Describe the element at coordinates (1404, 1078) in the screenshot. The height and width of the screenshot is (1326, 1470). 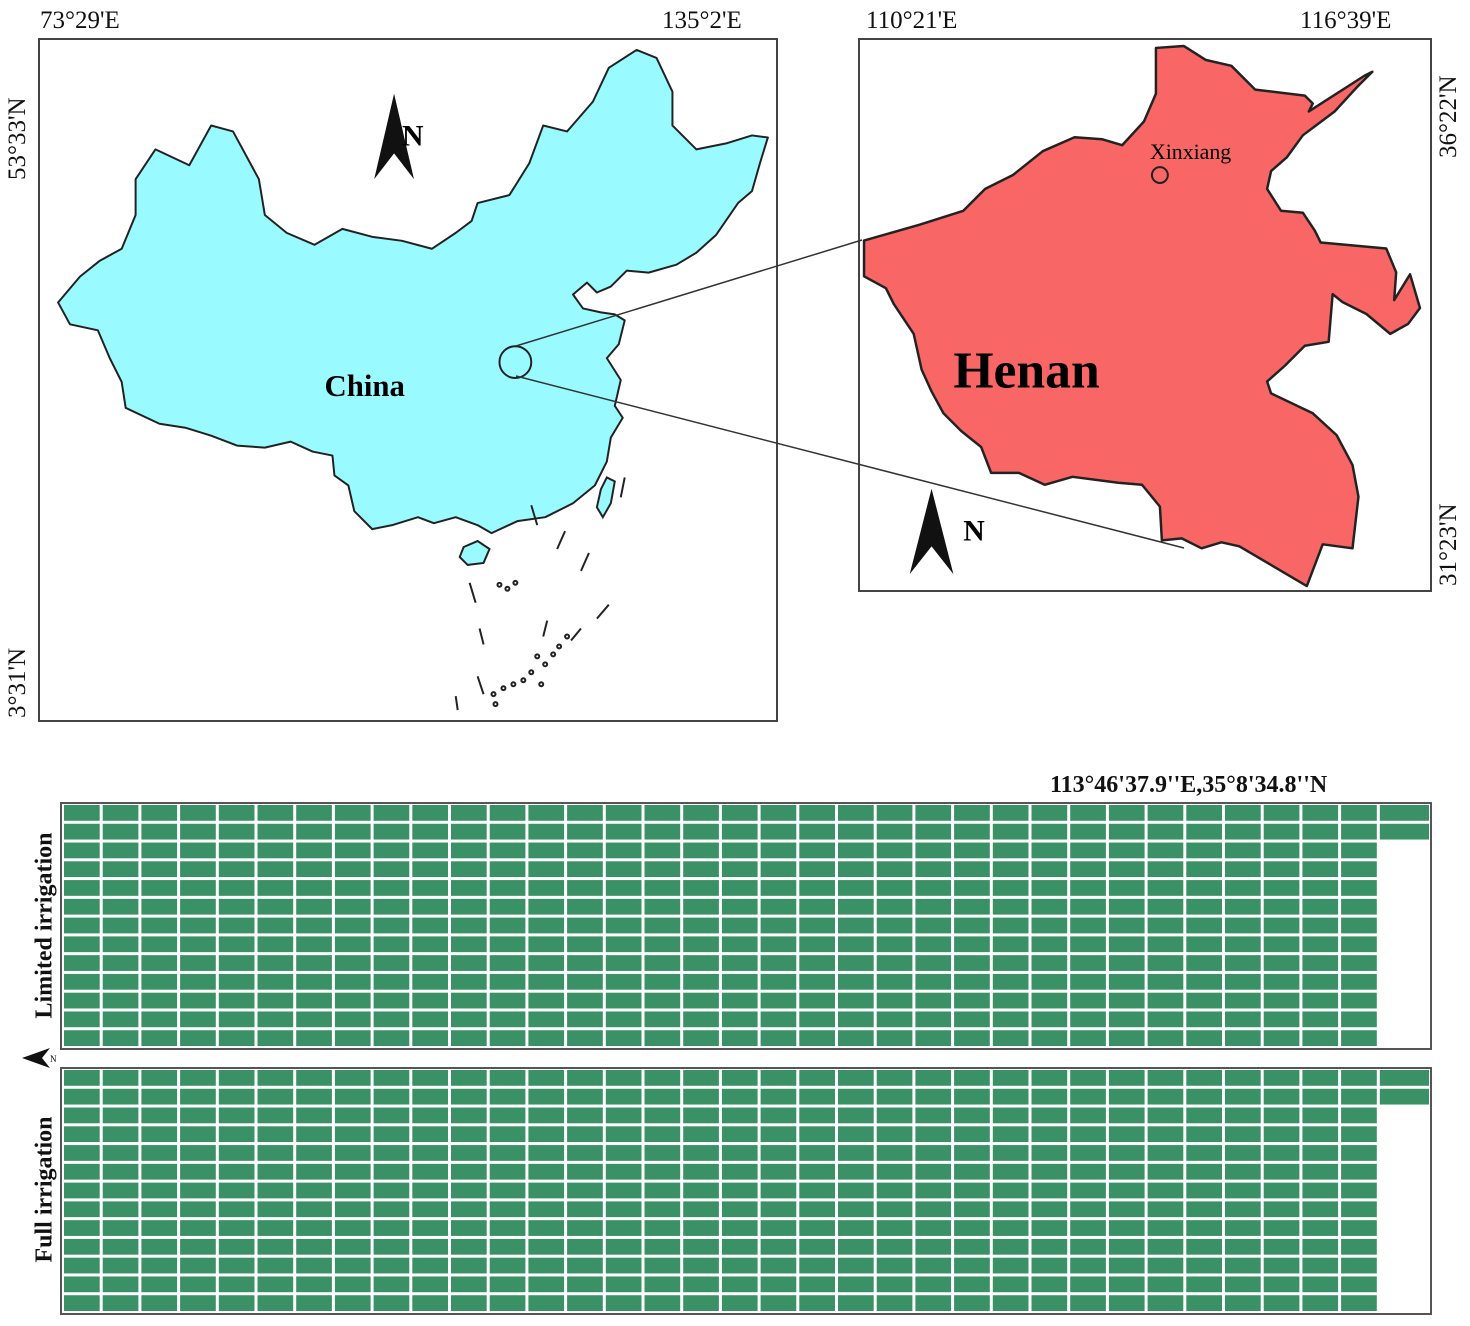
I see `full-irrigation-extra-plot-cell` at that location.